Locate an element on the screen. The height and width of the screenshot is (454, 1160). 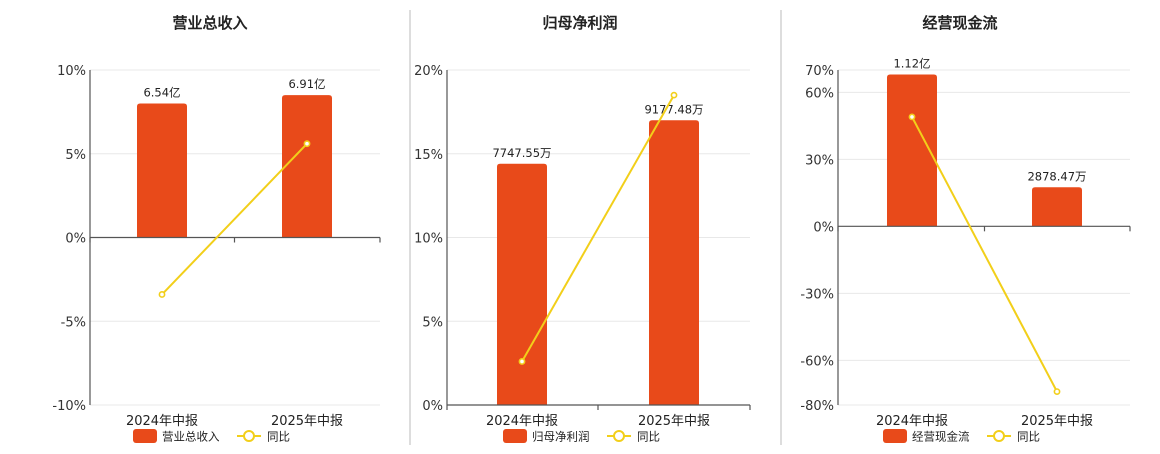
chart-3-legend-bar-swatch is located at coordinates (895, 436).